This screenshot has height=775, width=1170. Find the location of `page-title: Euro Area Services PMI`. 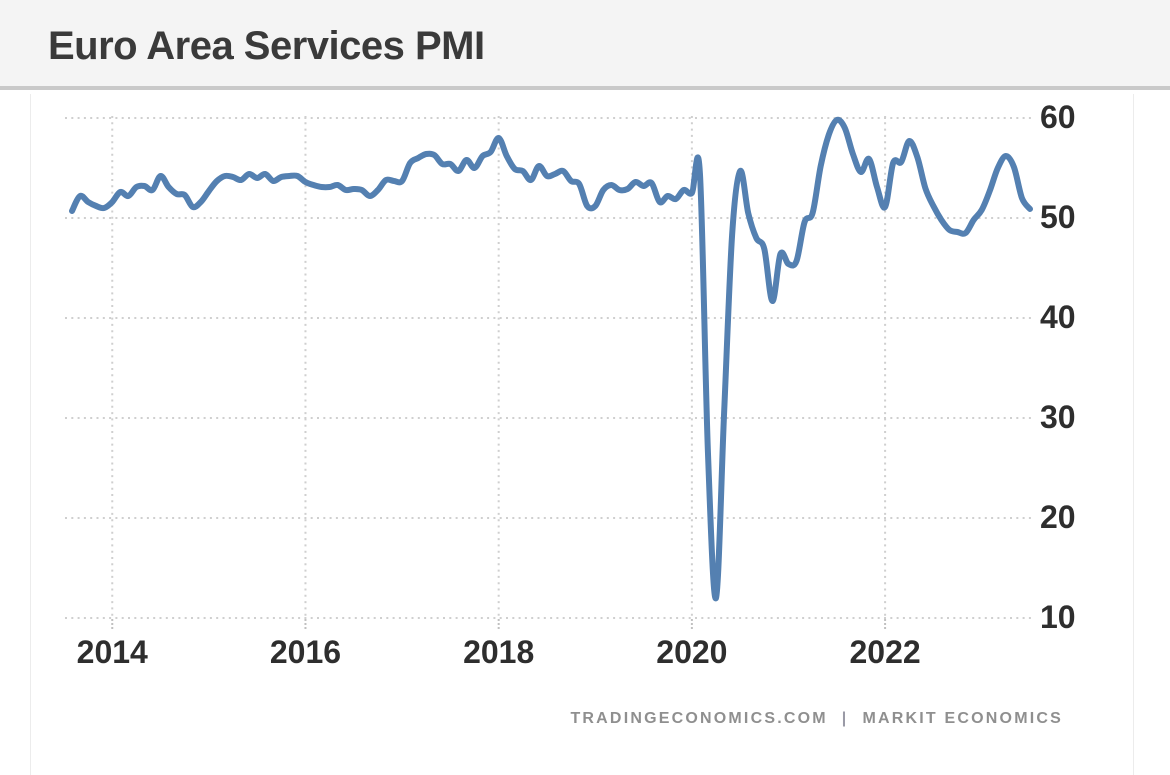

page-title: Euro Area Services PMI is located at coordinates (266, 46).